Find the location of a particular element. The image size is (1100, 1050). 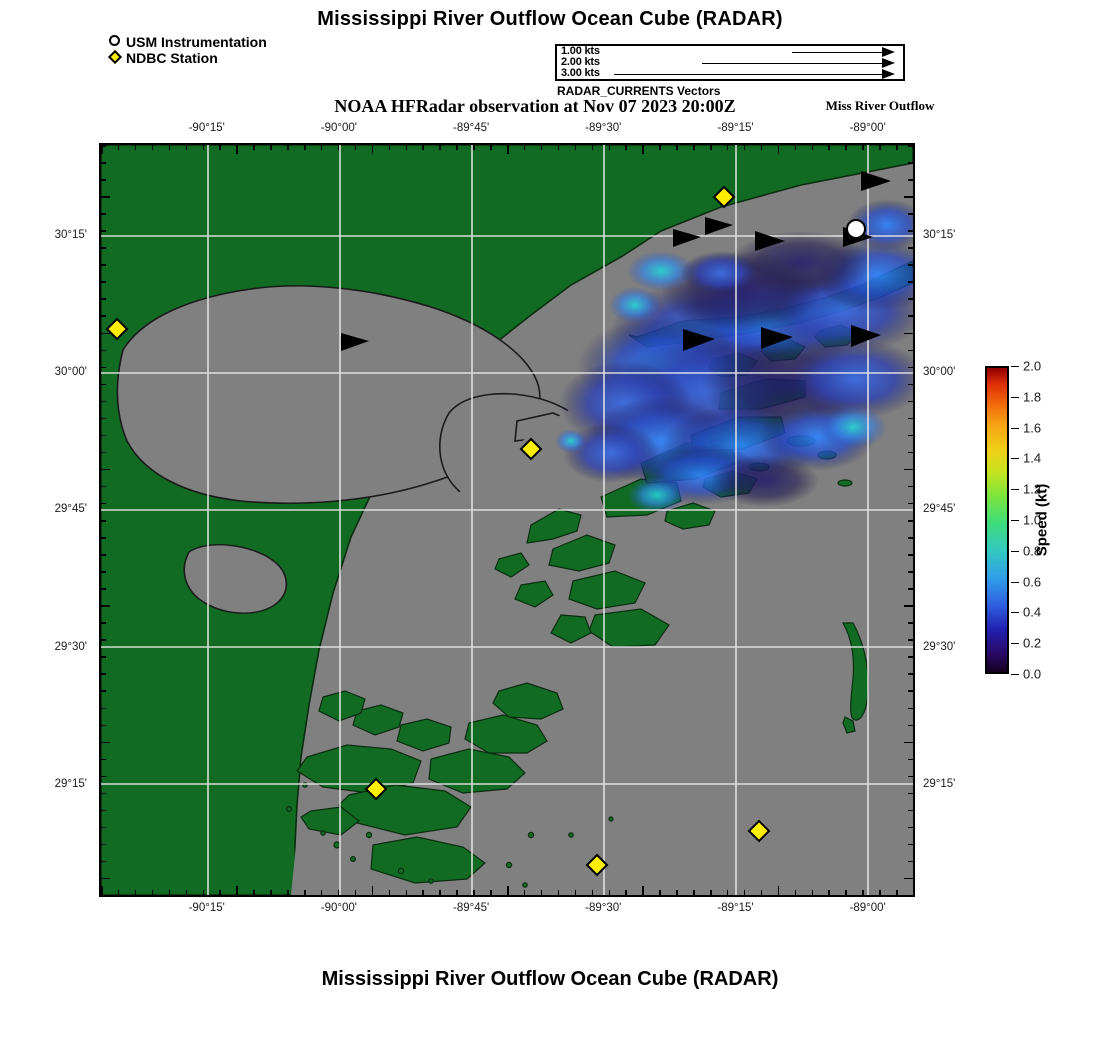

axis-ticks-left is located at coordinates (105, 520).